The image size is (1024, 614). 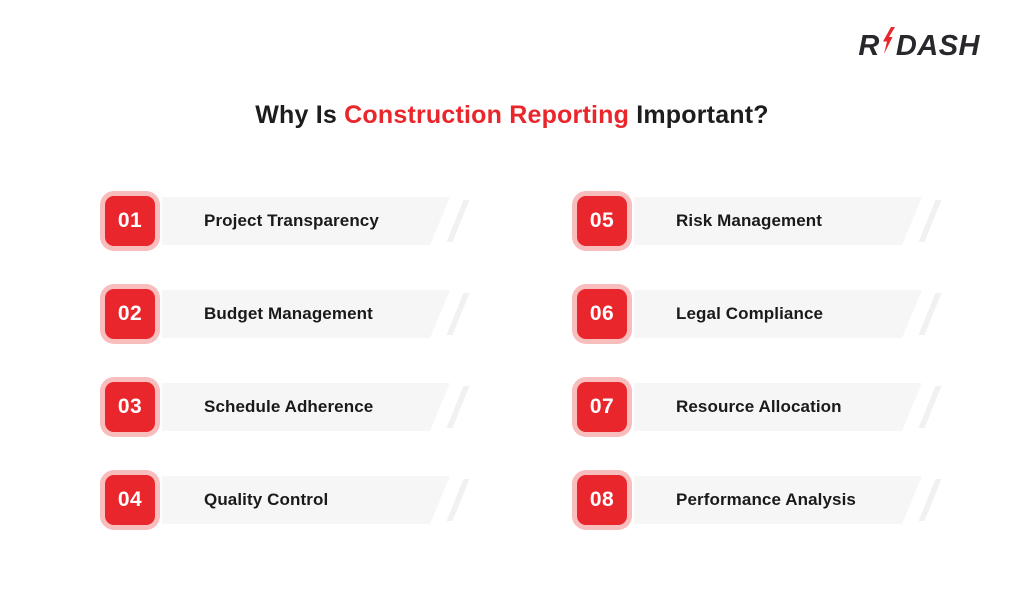 I want to click on item-label: Resource Allocation, so click(x=759, y=406).